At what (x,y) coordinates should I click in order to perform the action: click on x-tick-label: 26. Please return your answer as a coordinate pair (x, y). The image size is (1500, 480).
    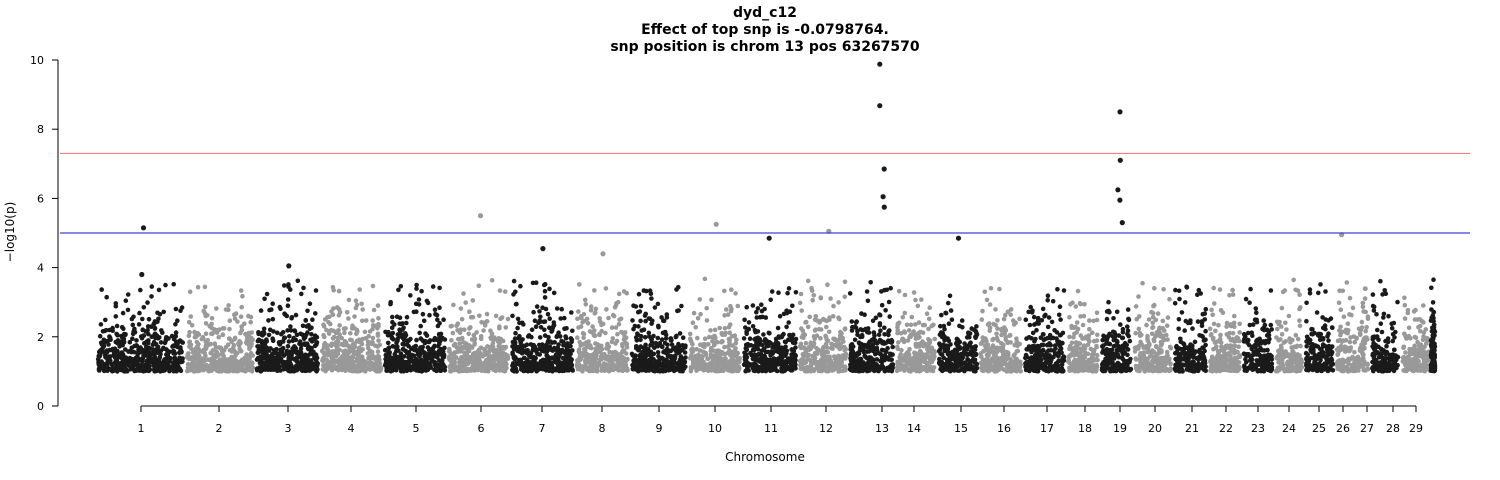
    Looking at the image, I should click on (1343, 428).